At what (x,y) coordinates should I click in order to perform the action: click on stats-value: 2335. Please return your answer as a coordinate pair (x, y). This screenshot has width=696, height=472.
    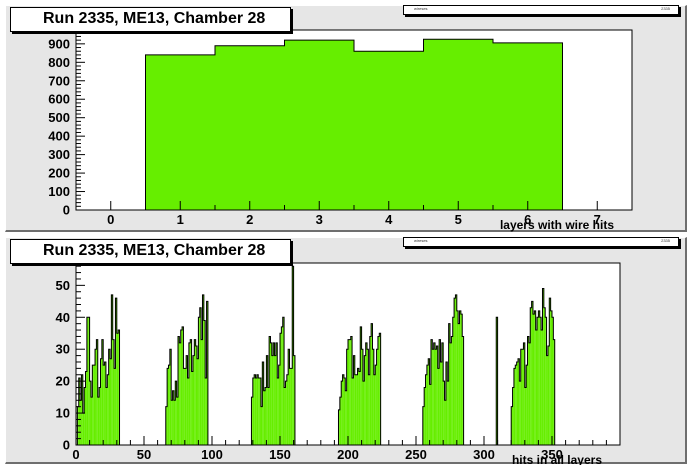
    Looking at the image, I should click on (665, 8).